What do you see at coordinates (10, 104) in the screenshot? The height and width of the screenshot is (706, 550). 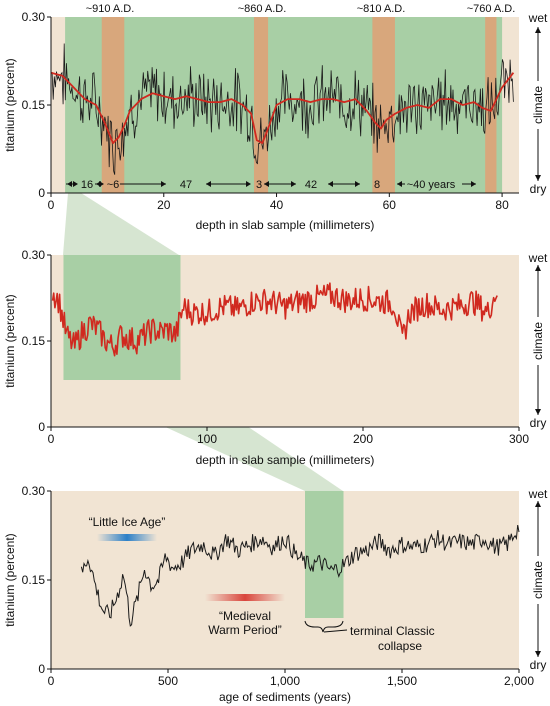 I see `panel-1-y-label: titanium (percent)` at bounding box center [10, 104].